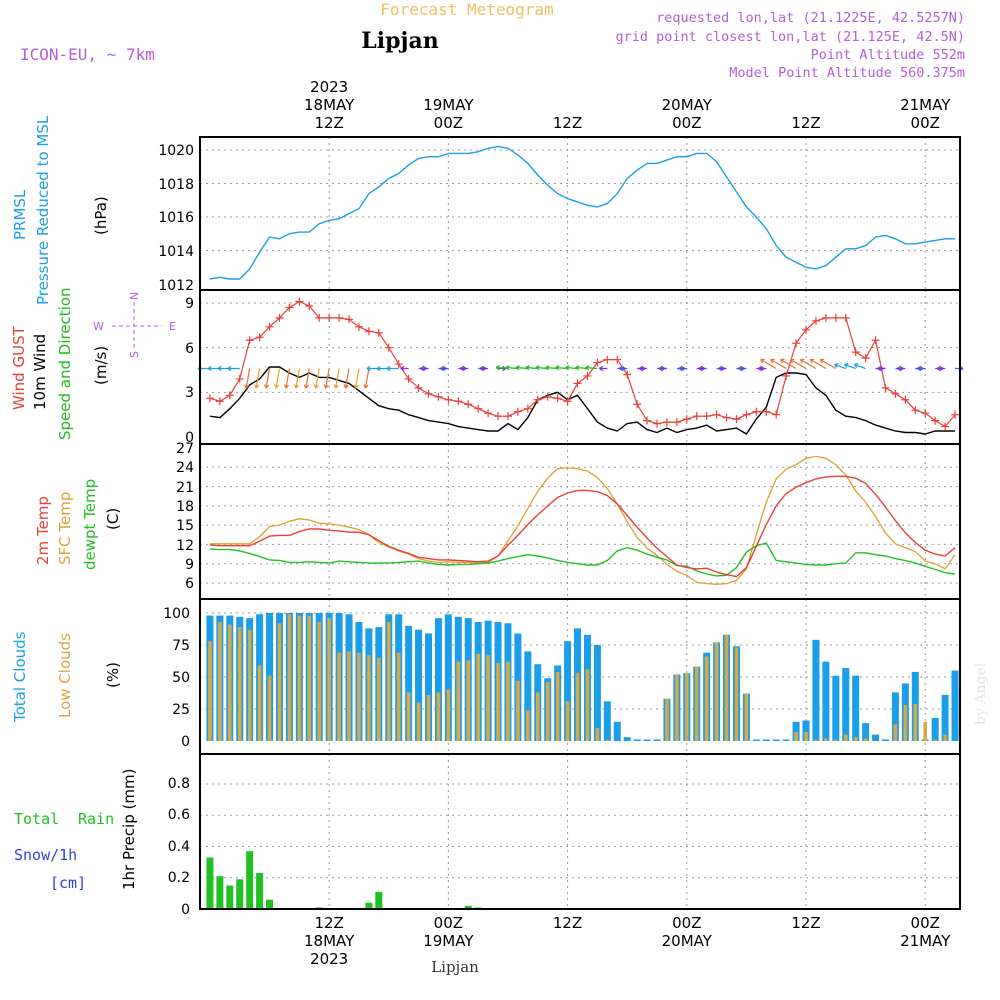 This screenshot has height=1000, width=1000. What do you see at coordinates (19, 367) in the screenshot?
I see `gust-label: Wind GUST` at bounding box center [19, 367].